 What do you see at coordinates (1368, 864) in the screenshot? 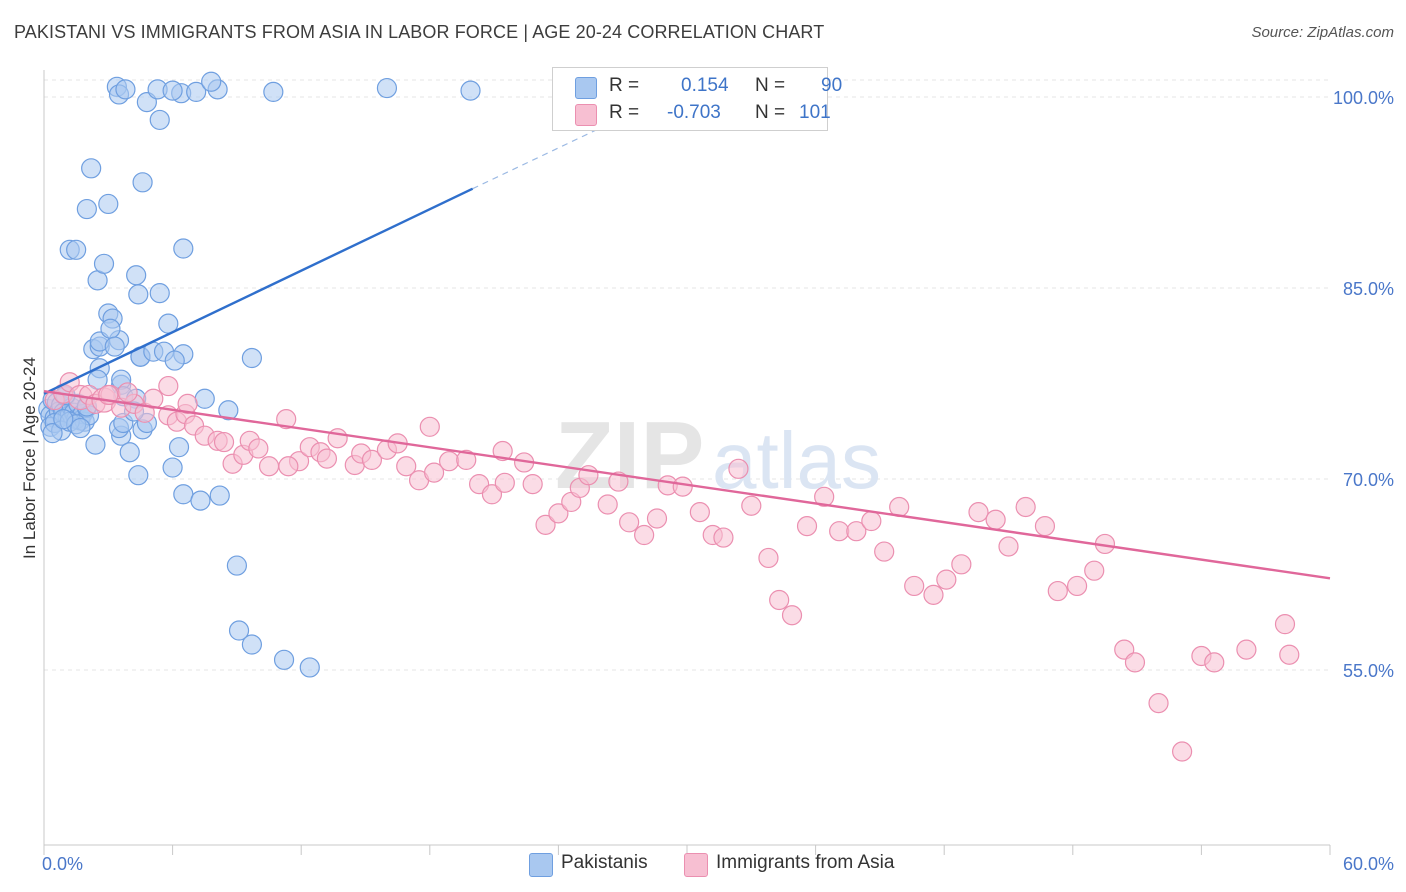
I see `x-tick-label-max: 60.0%` at bounding box center [1368, 864].